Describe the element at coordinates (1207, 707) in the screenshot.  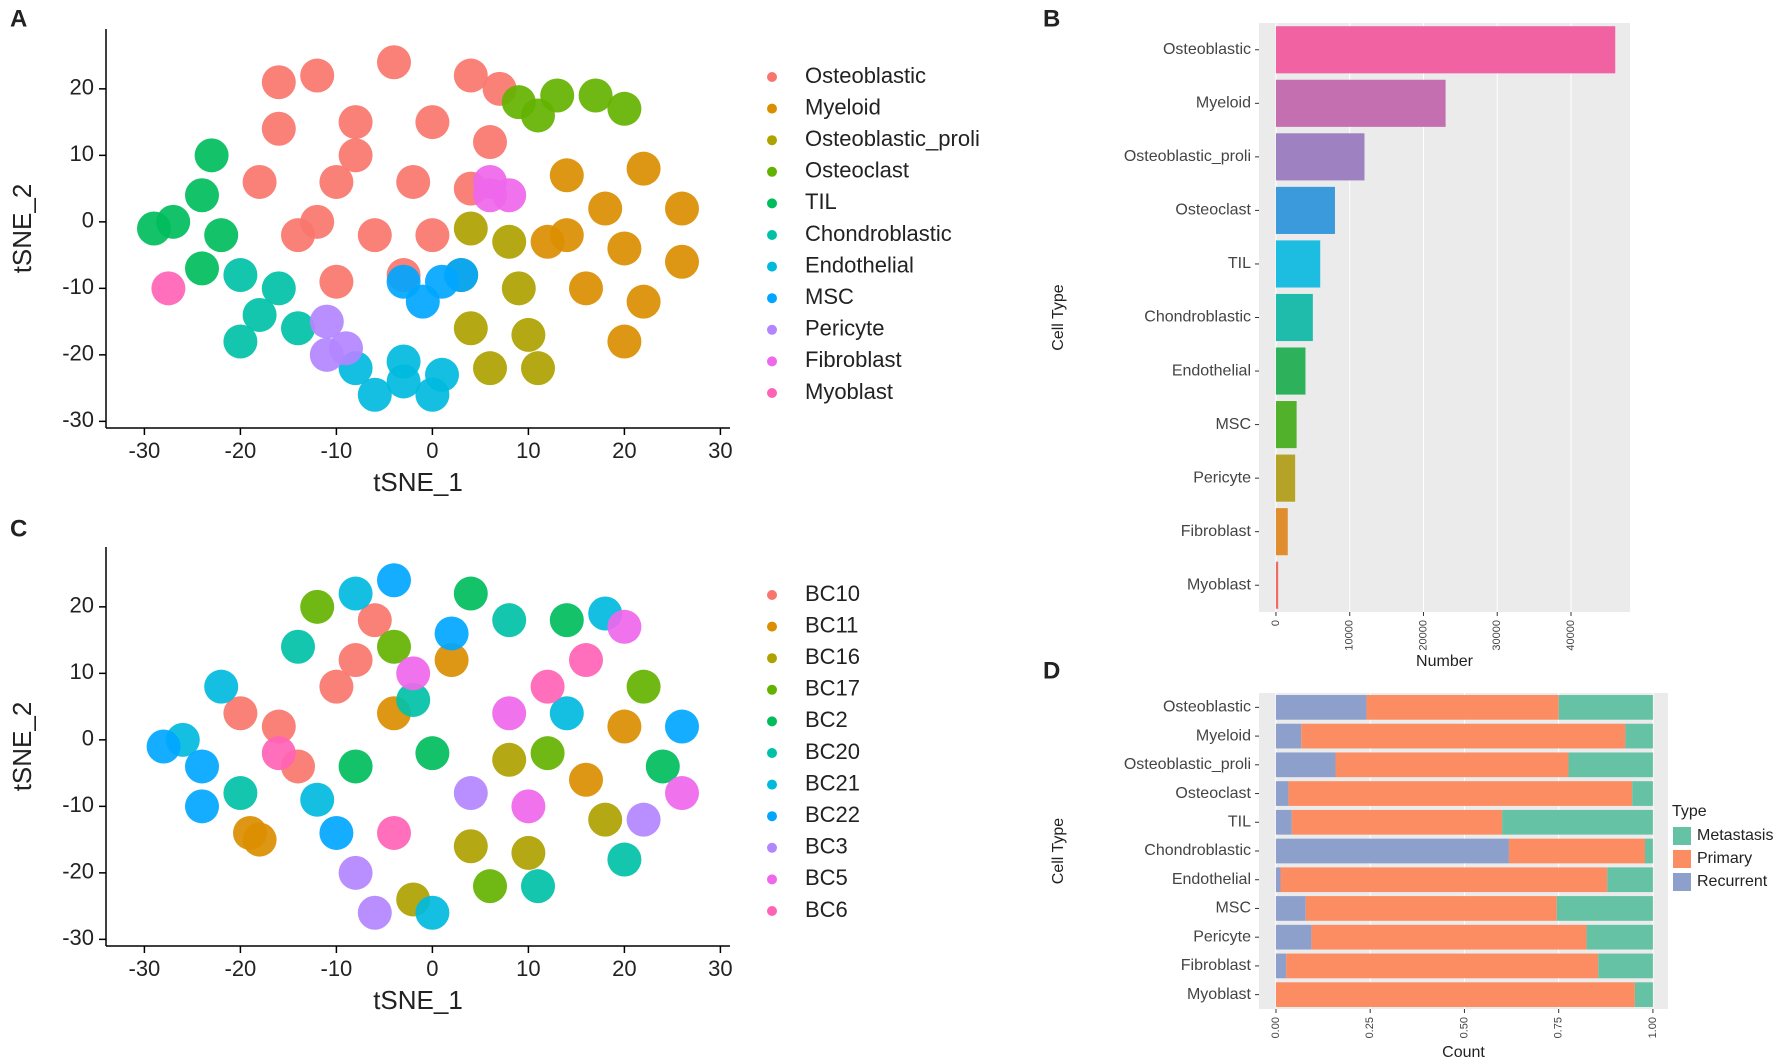
I see `y-tick-label: Osteoblastic` at that location.